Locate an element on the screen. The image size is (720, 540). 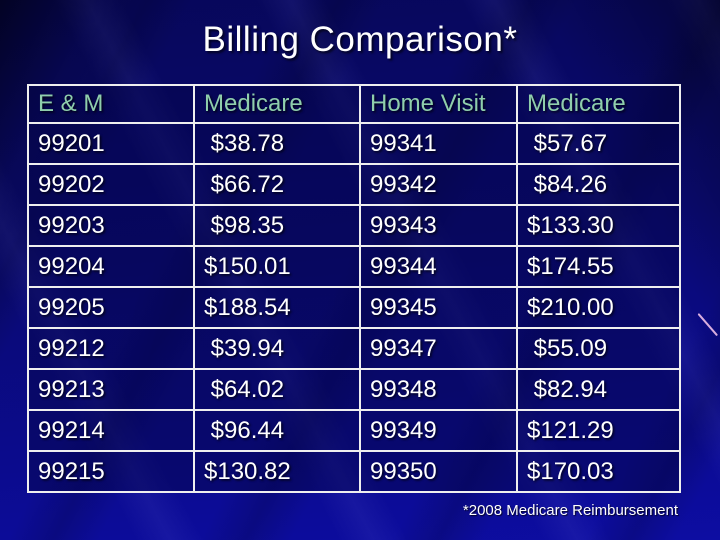
table-row: 99203 $98.35 99343 $133.30 is located at coordinates (354, 225).